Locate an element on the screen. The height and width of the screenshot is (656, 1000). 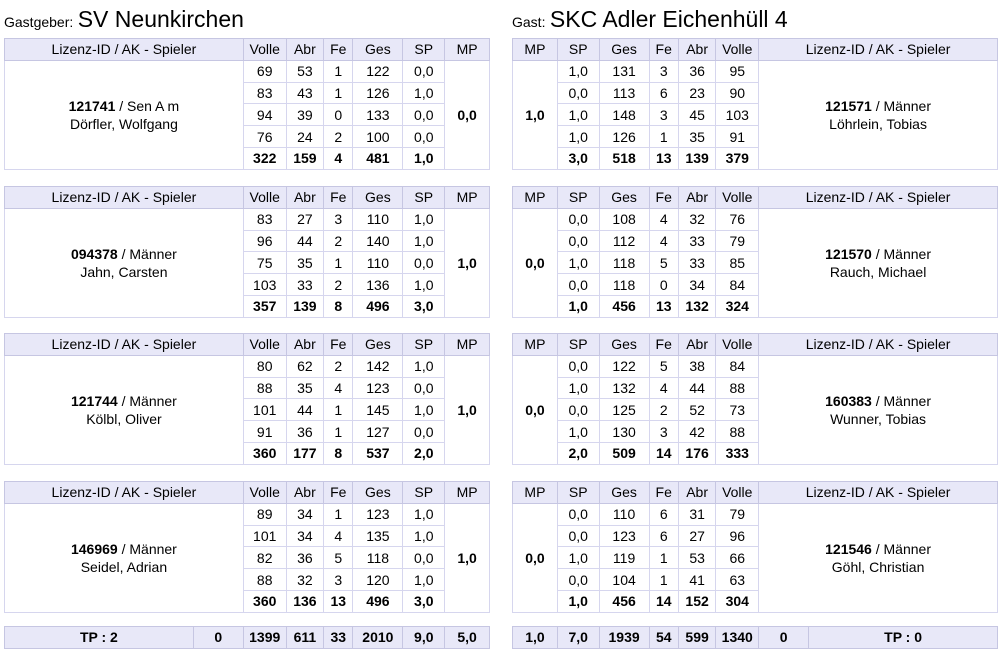
guest-player-cell: 121546 / Männer Göhl, Christian is located at coordinates (878, 557).